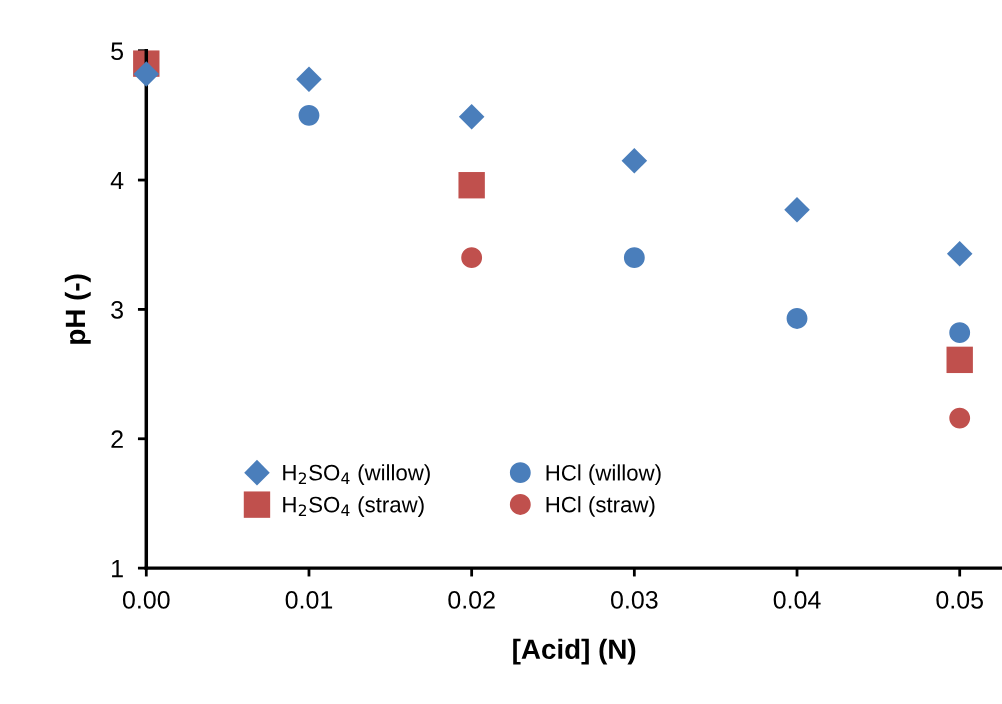 The height and width of the screenshot is (704, 1002). What do you see at coordinates (356, 474) in the screenshot?
I see `legend-label: H$_{2}$SO$_{4}$ (willow)` at bounding box center [356, 474].